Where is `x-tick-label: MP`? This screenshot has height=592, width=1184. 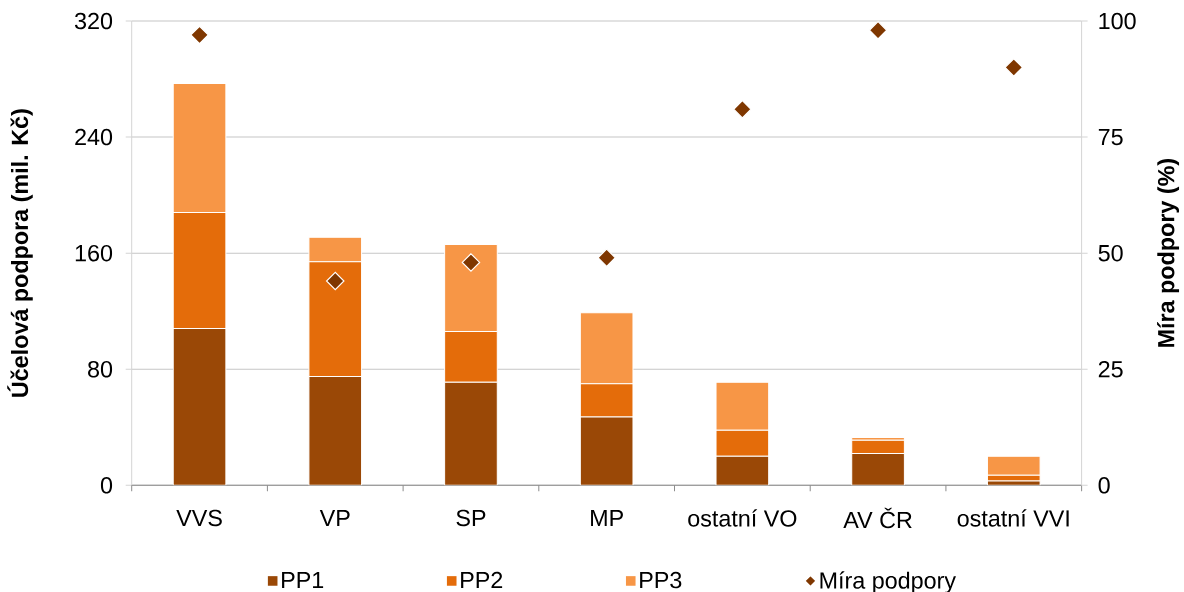
x-tick-label: MP is located at coordinates (607, 517).